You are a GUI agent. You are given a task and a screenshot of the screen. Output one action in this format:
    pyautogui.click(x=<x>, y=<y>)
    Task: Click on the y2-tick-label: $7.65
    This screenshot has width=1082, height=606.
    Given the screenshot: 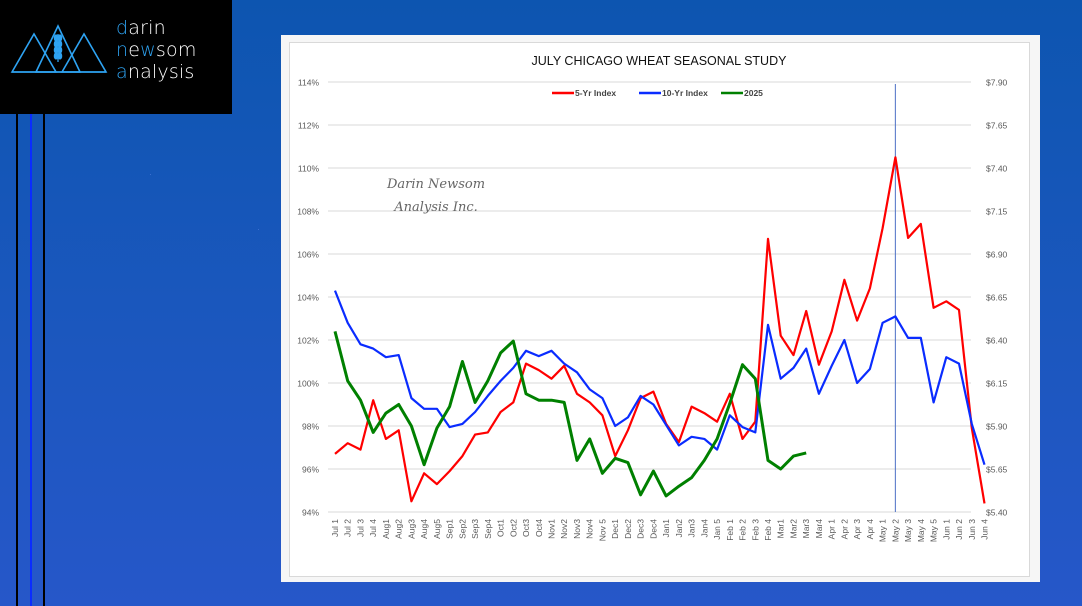 What is the action you would take?
    pyautogui.click(x=997, y=126)
    